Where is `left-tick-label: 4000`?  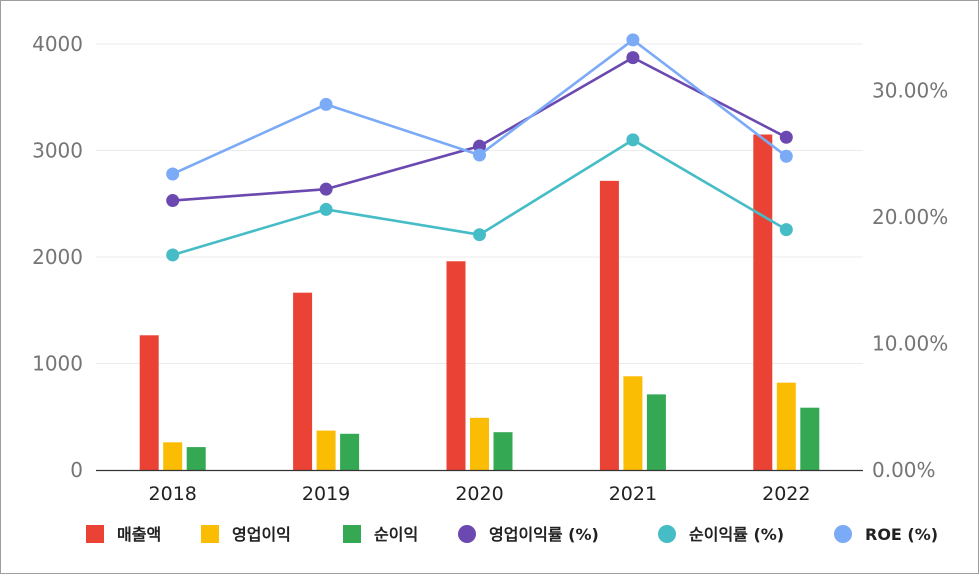
left-tick-label: 4000 is located at coordinates (57, 44).